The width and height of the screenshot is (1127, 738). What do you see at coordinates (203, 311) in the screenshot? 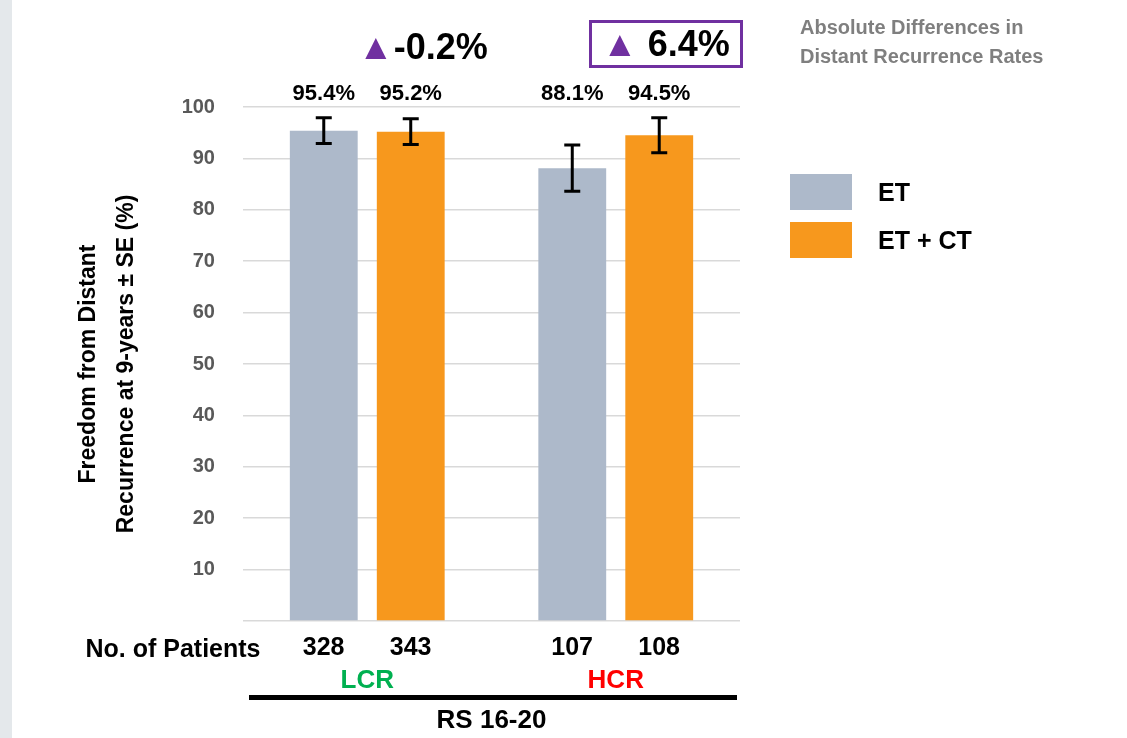
I see `y-tick-label: 60` at bounding box center [203, 311].